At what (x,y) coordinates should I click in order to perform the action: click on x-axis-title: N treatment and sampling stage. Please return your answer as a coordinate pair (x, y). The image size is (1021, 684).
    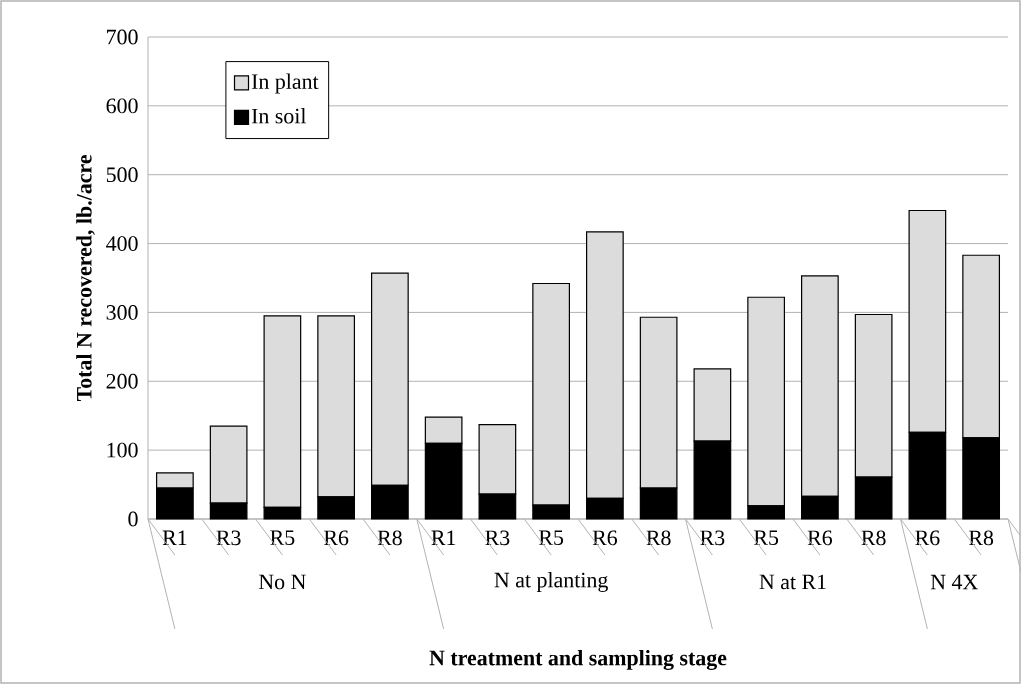
    Looking at the image, I should click on (578, 660).